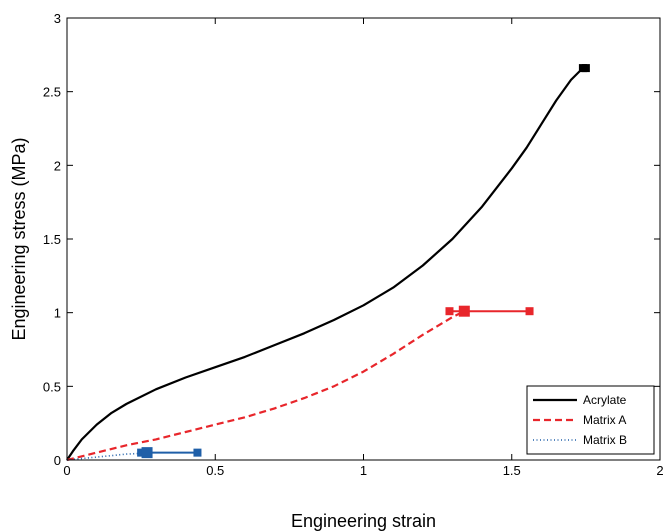 The width and height of the screenshot is (669, 531). I want to click on legend: Acrylate Matrix A Matrix B, so click(590, 420).